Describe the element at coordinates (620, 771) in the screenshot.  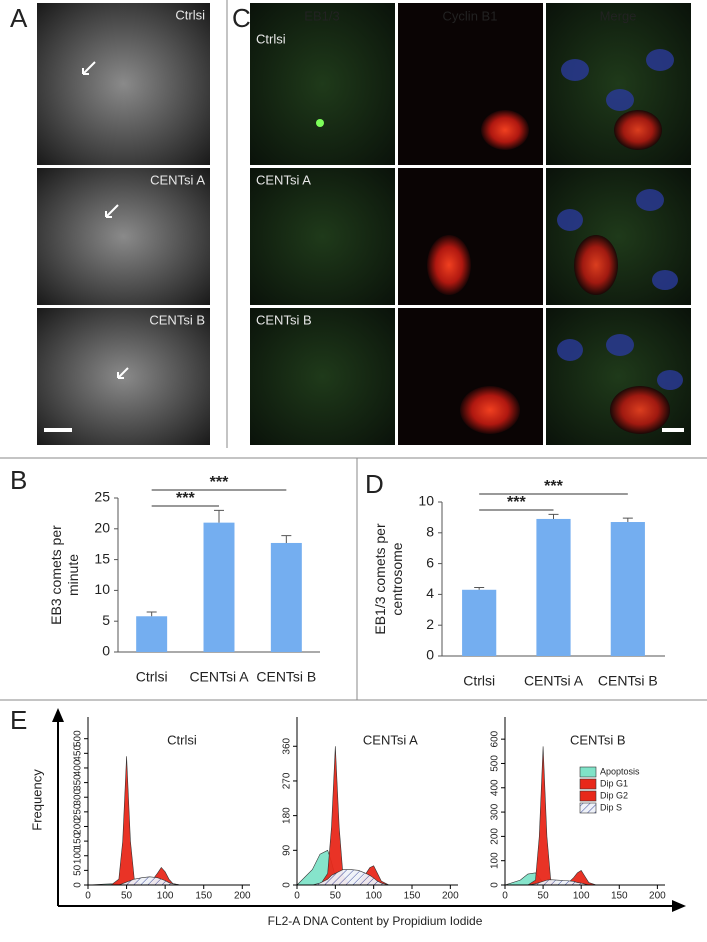
I see `legend-label: Apoptosis` at that location.